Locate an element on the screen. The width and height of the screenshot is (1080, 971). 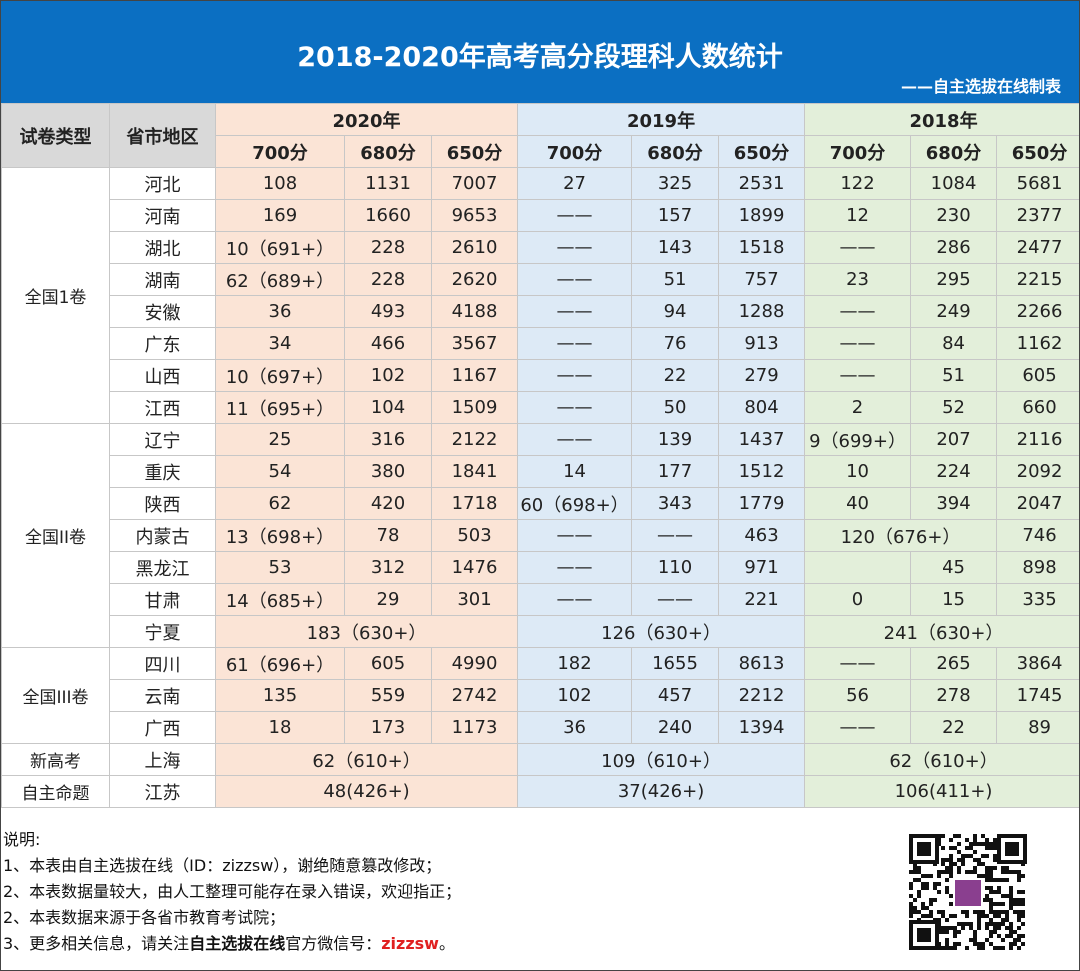
table-row: 内蒙古 13（698+） 78 503 —— —— 463 120（676+） 746 is located at coordinates (540, 535).